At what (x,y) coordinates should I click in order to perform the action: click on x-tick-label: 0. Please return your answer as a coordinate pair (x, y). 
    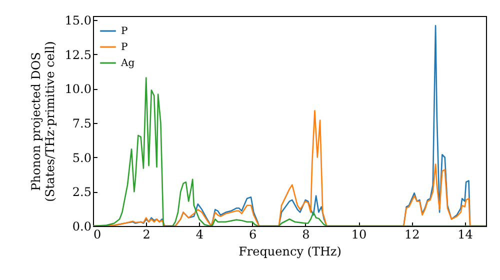
    Looking at the image, I should click on (98, 235).